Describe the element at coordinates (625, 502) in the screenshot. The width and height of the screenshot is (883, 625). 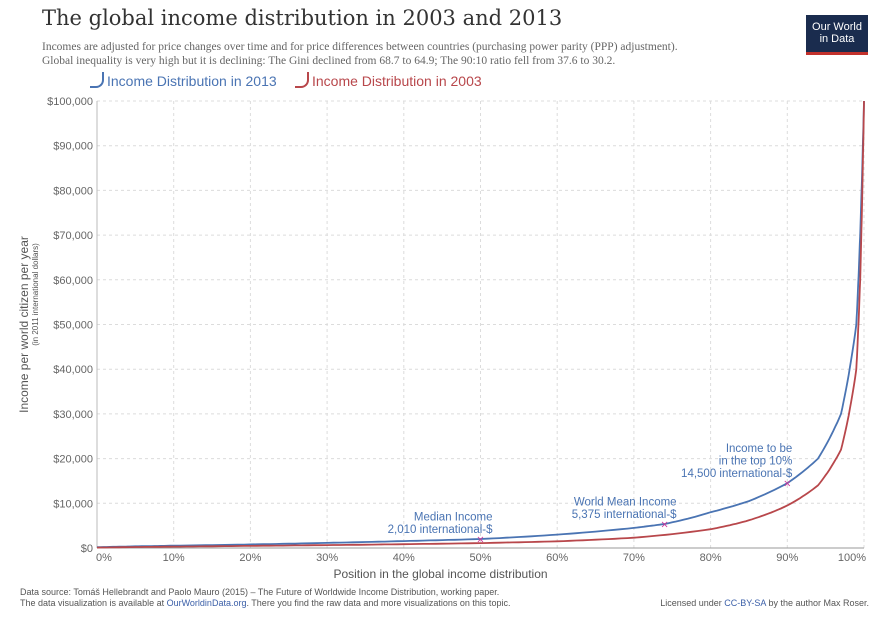
I see `annotation-label: World Mean Income` at that location.